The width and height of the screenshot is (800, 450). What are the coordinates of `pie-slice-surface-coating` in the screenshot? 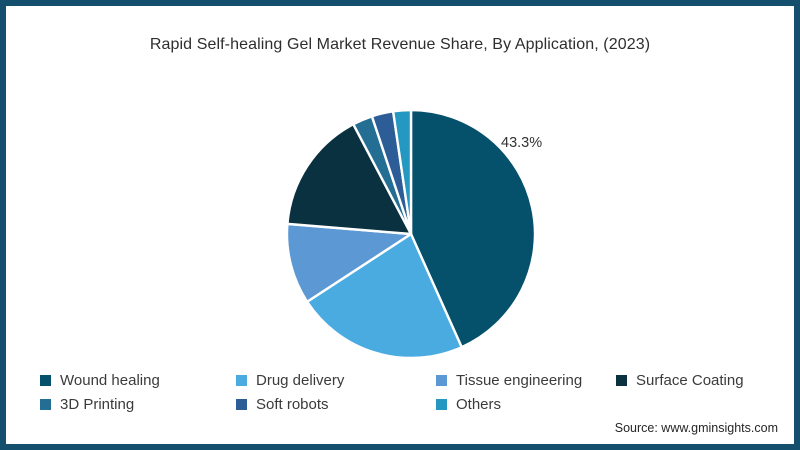 It's located at (349, 179).